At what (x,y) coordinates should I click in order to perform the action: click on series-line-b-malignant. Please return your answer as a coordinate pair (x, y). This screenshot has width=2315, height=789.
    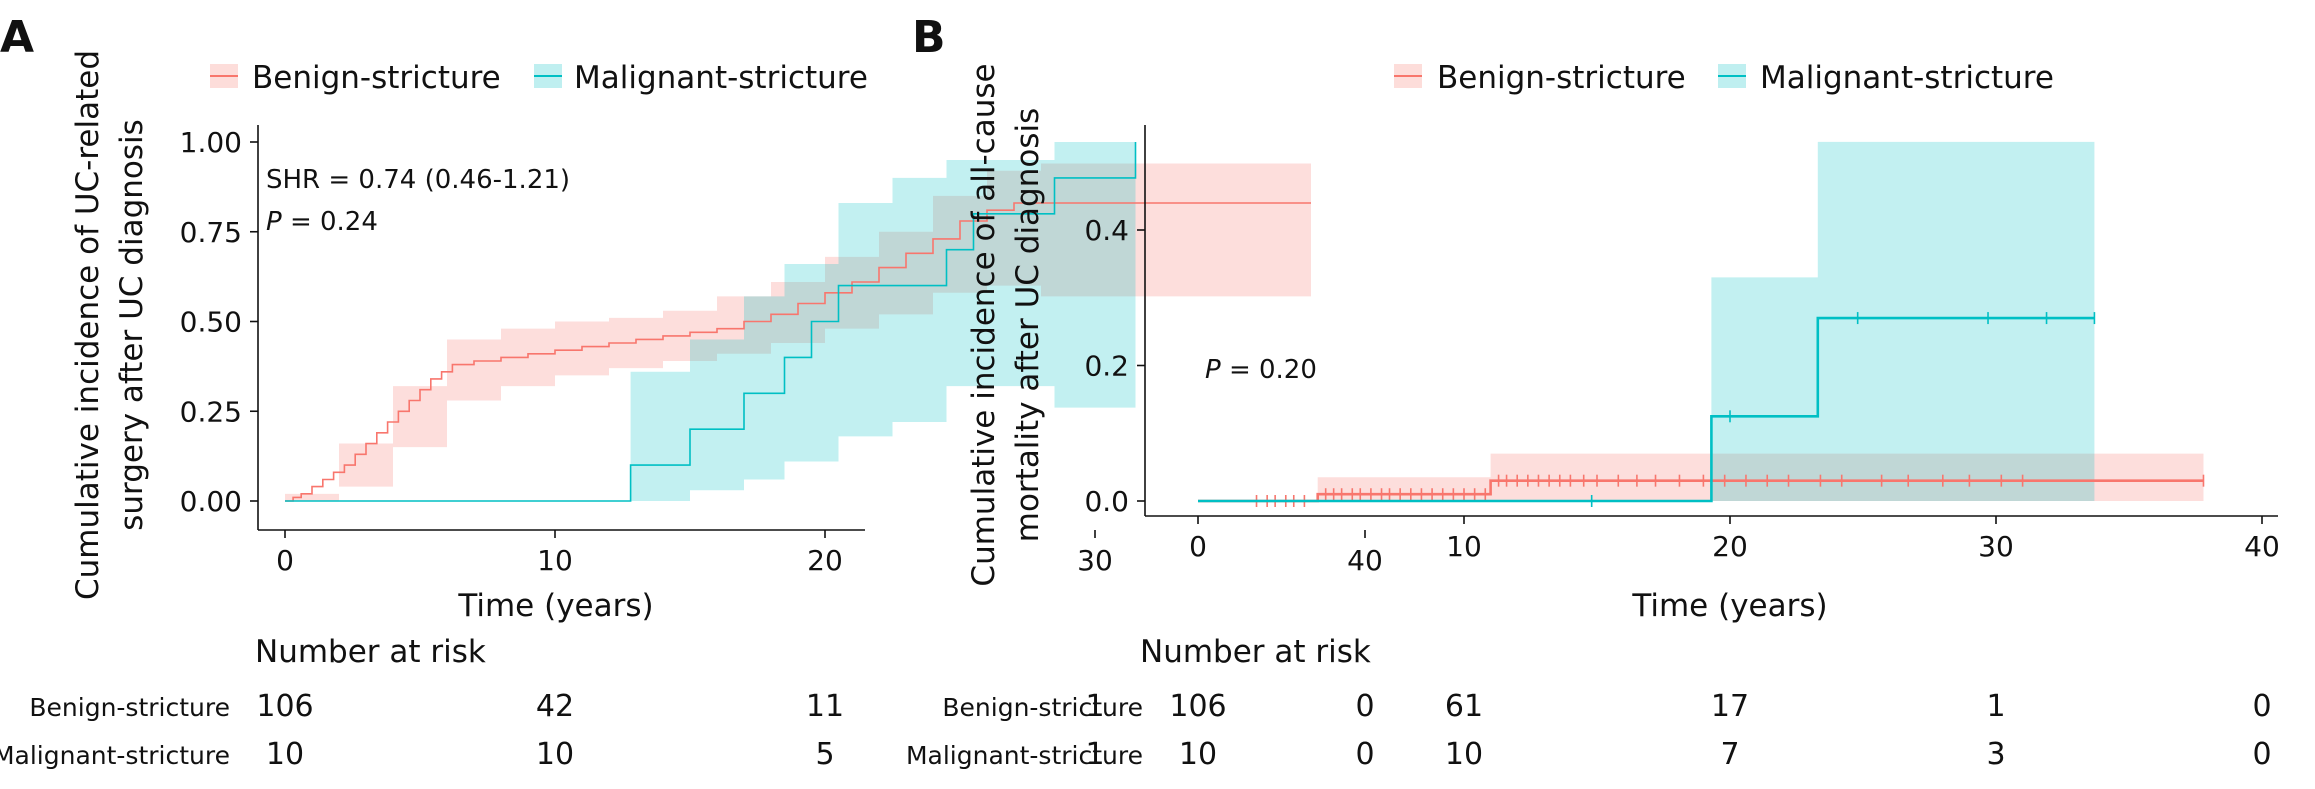
    Looking at the image, I should click on (1646, 409).